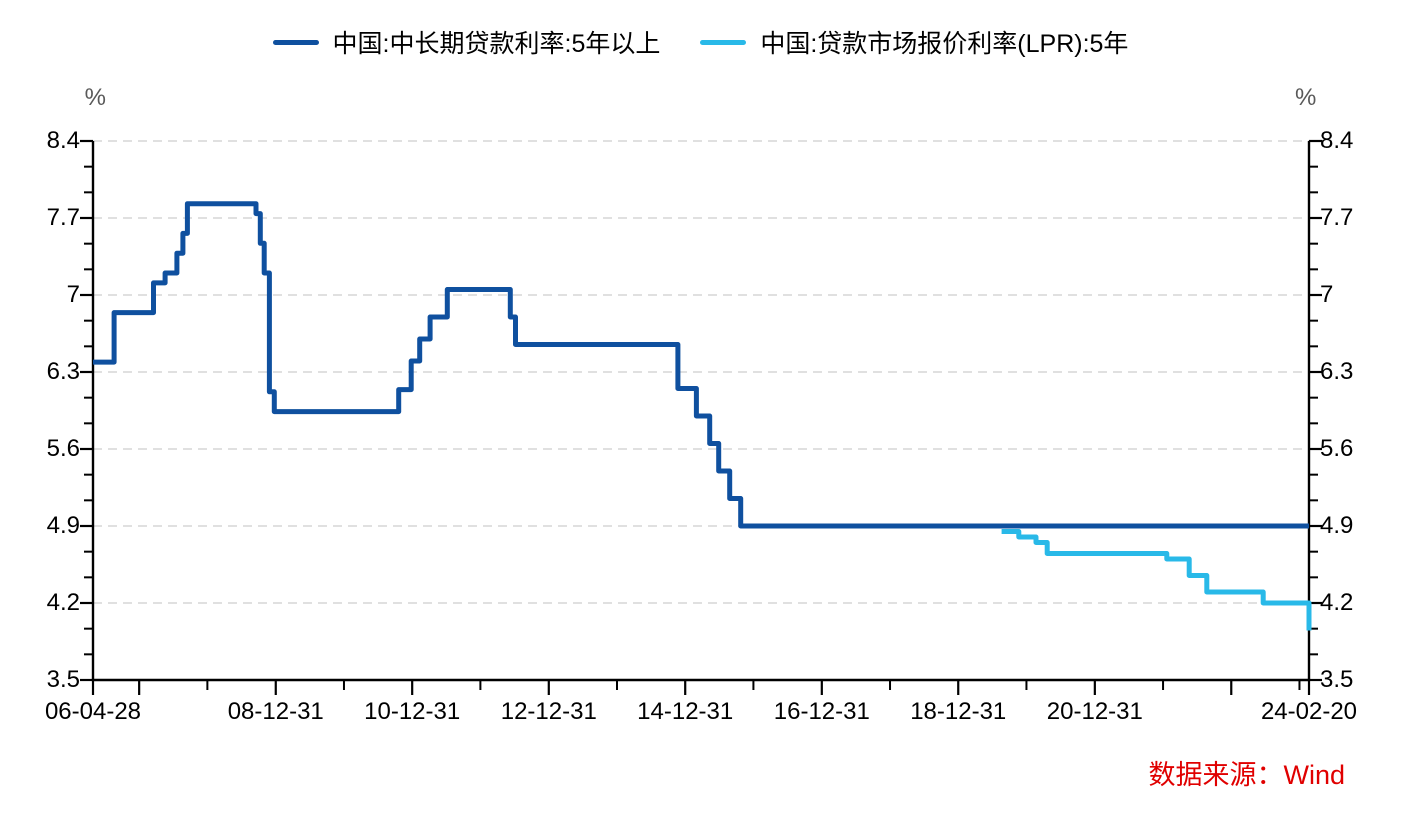 The width and height of the screenshot is (1401, 822). Describe the element at coordinates (63, 140) in the screenshot. I see `y-axis-tick-label-left: 8.4` at that location.